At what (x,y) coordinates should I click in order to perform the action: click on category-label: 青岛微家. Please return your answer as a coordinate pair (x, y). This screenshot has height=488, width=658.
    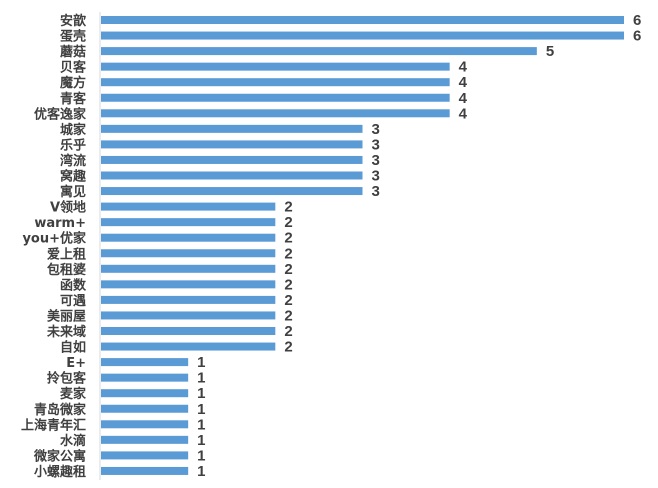
    Looking at the image, I should click on (60, 410).